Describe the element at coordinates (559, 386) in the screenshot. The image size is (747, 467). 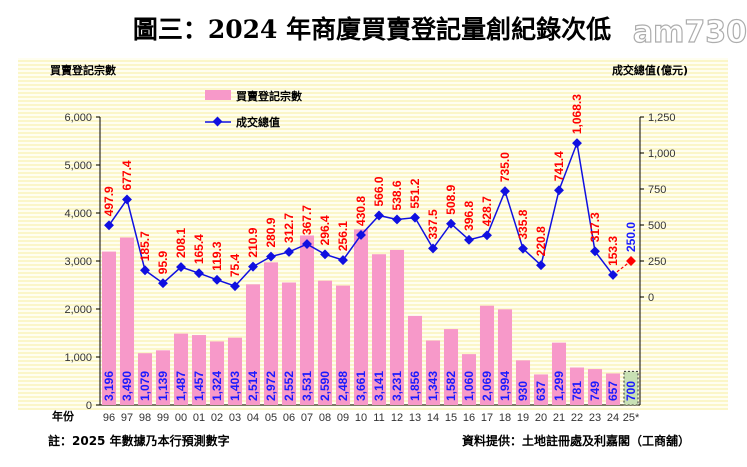
I see `bar-label: 1,299` at that location.